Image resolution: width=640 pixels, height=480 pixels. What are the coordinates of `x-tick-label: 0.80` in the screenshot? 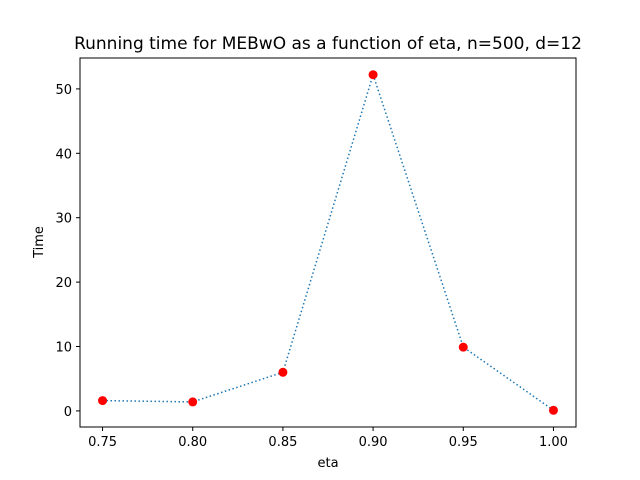 It's located at (192, 442).